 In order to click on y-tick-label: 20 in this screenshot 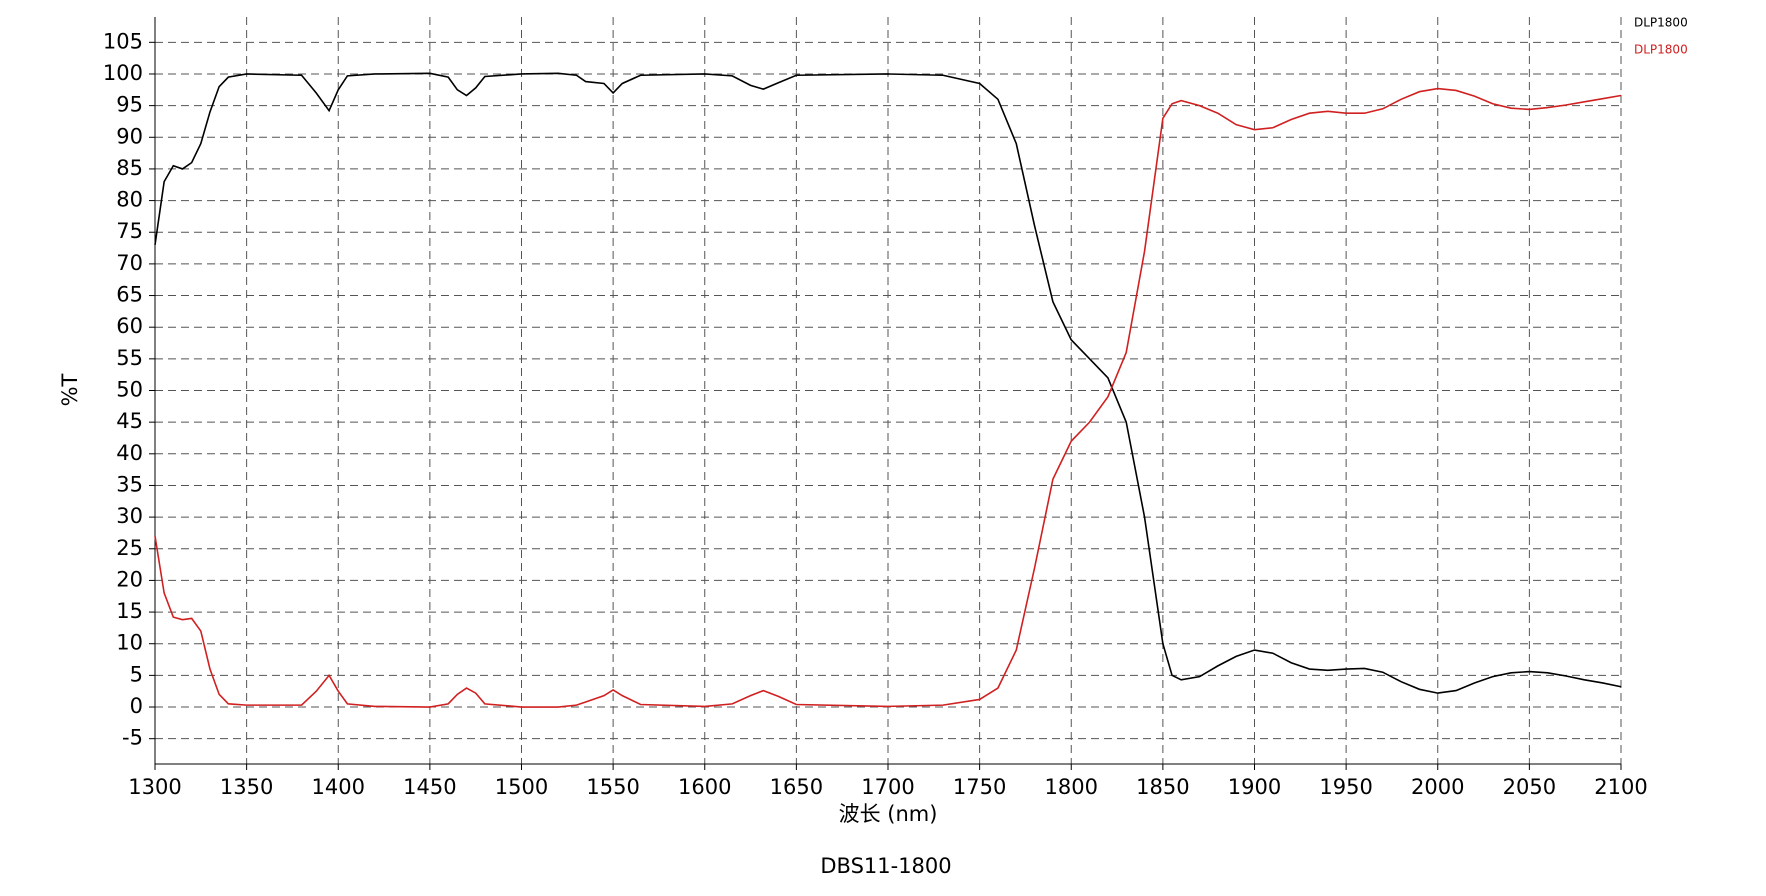, I will do `click(129, 579)`.